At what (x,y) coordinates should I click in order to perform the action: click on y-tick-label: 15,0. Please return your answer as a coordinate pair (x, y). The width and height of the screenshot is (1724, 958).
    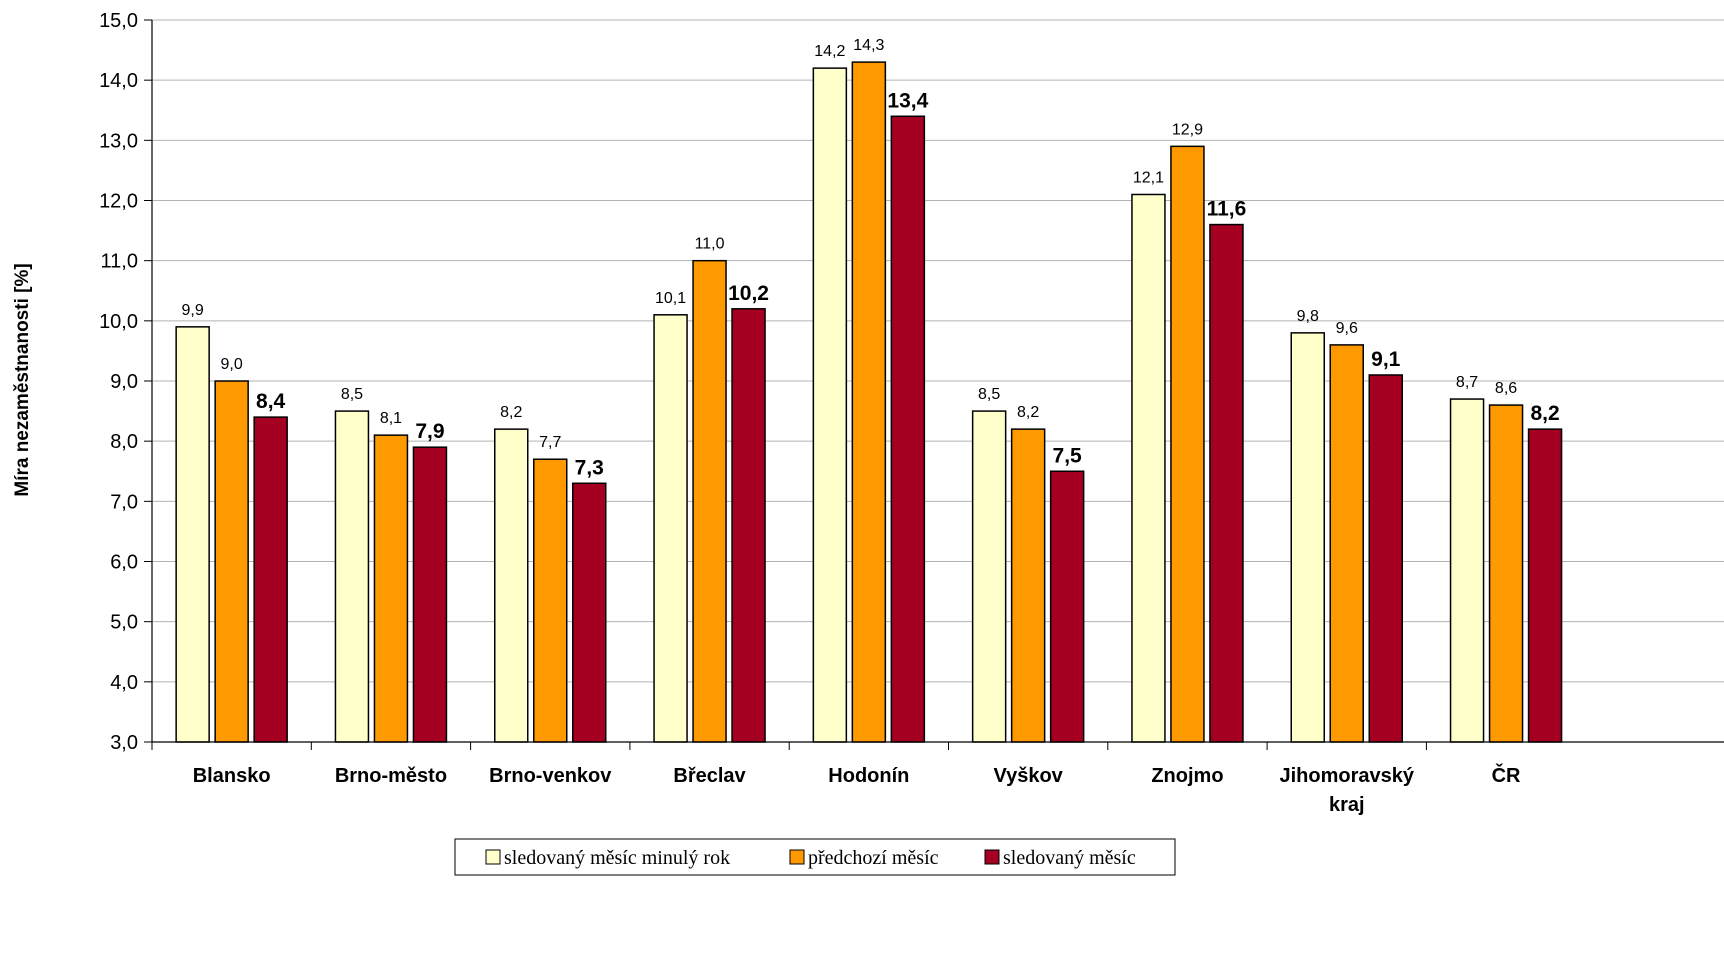
    Looking at the image, I should click on (118, 21).